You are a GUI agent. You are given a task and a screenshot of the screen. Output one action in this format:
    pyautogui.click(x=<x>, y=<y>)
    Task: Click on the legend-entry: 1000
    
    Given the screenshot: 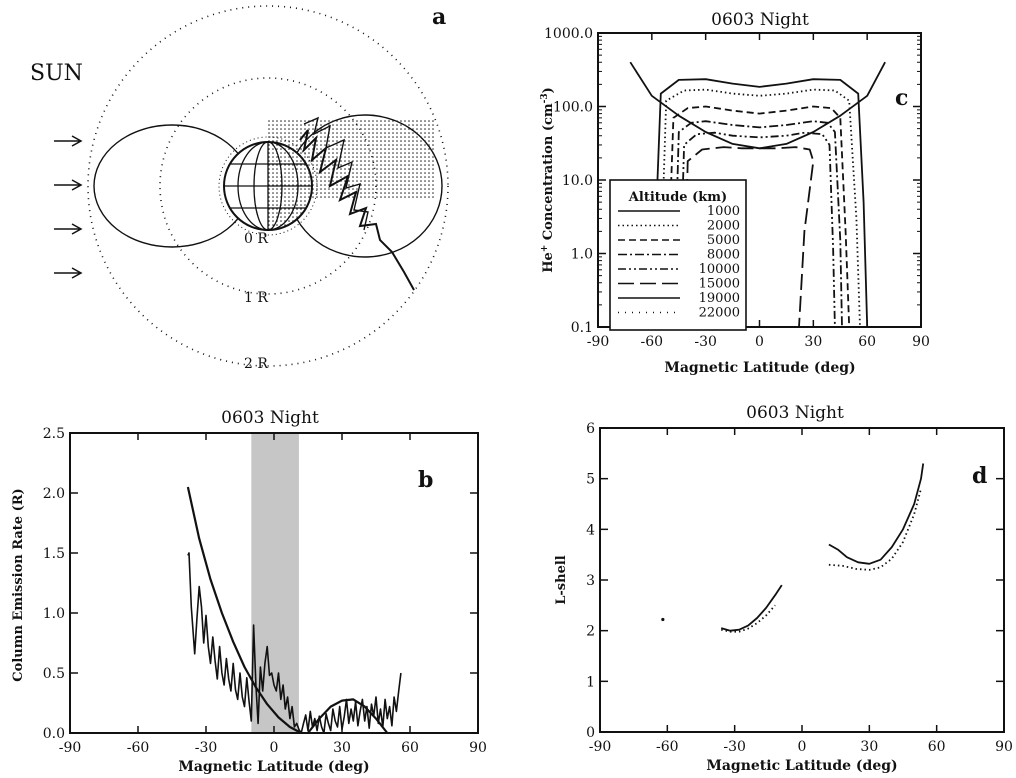 What is the action you would take?
    pyautogui.click(x=723, y=211)
    